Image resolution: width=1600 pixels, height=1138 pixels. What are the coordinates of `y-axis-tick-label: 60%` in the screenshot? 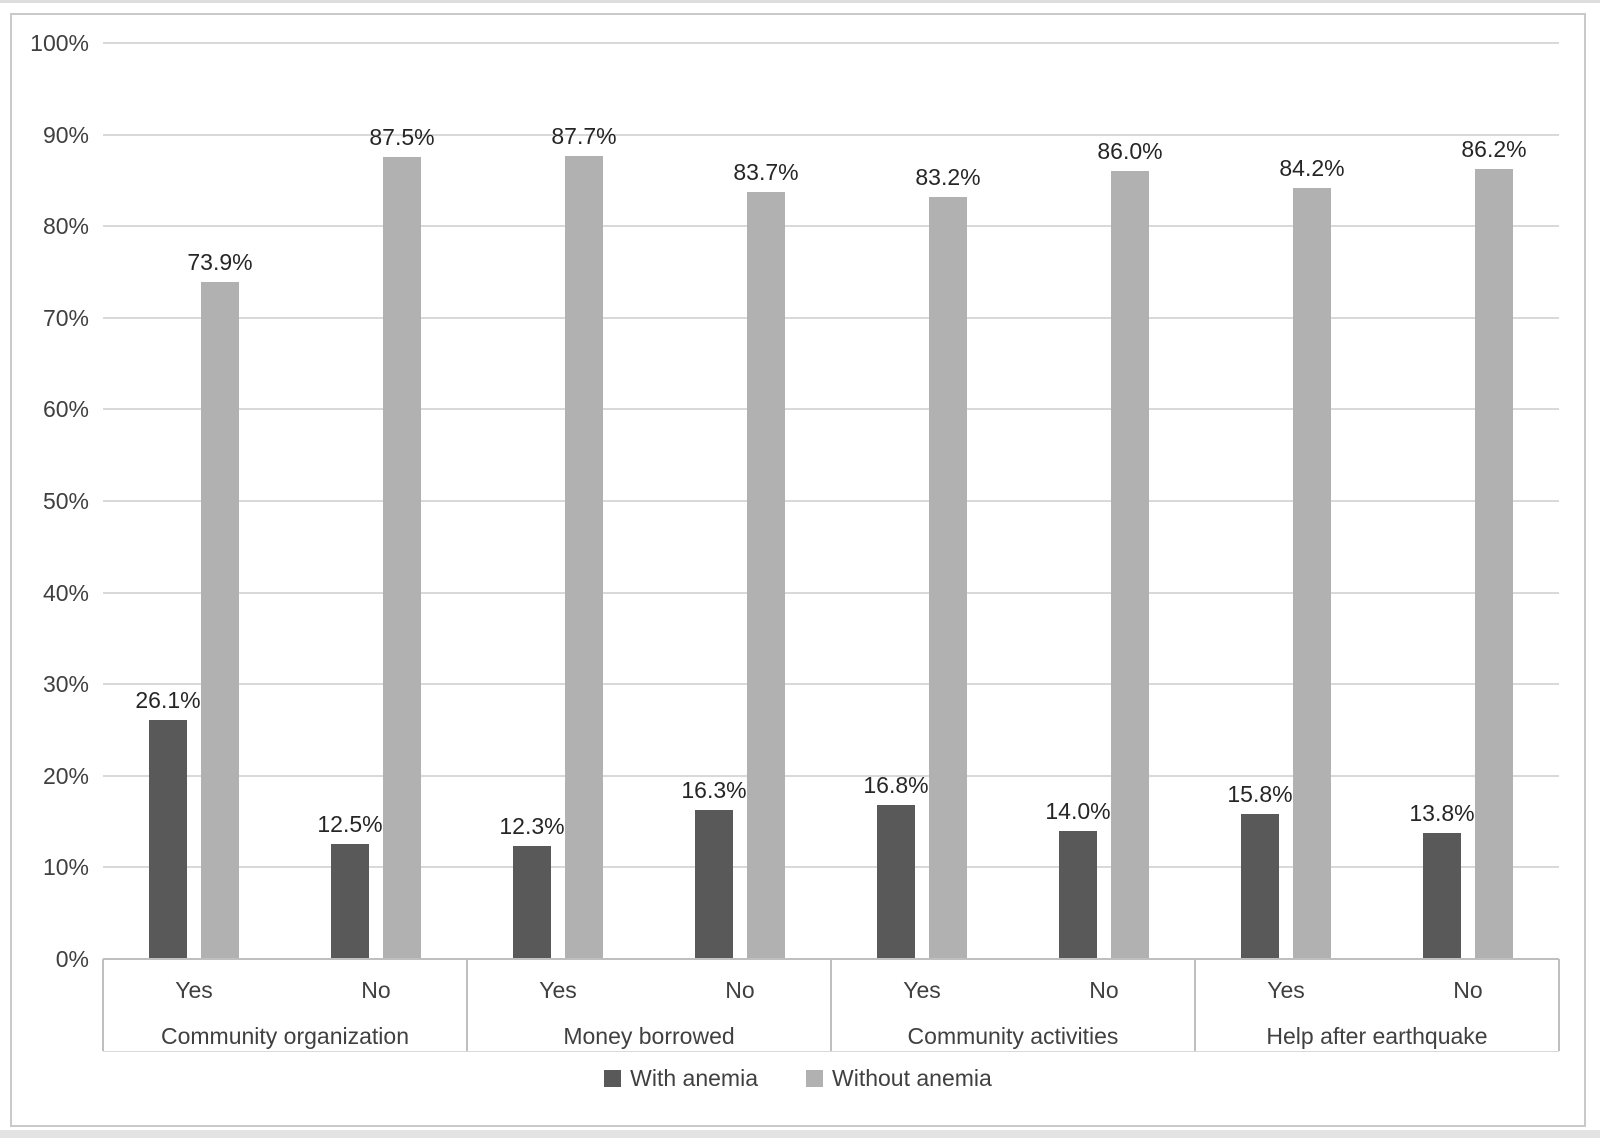 It's located at (65, 409).